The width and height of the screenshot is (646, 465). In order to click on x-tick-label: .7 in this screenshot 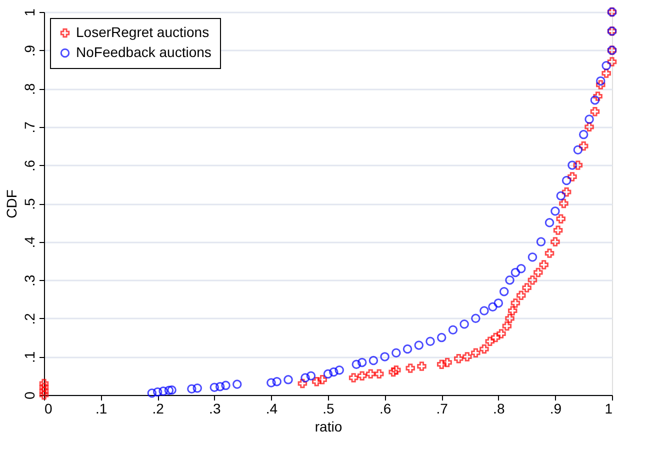, I will do `click(442, 408)`.